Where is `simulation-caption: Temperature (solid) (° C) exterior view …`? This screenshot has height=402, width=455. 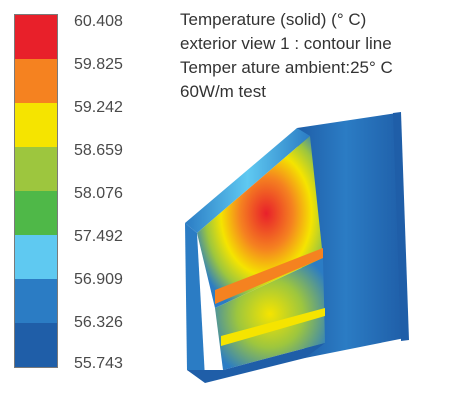 simulation-caption: Temperature (solid) (° C) exterior view … is located at coordinates (286, 56).